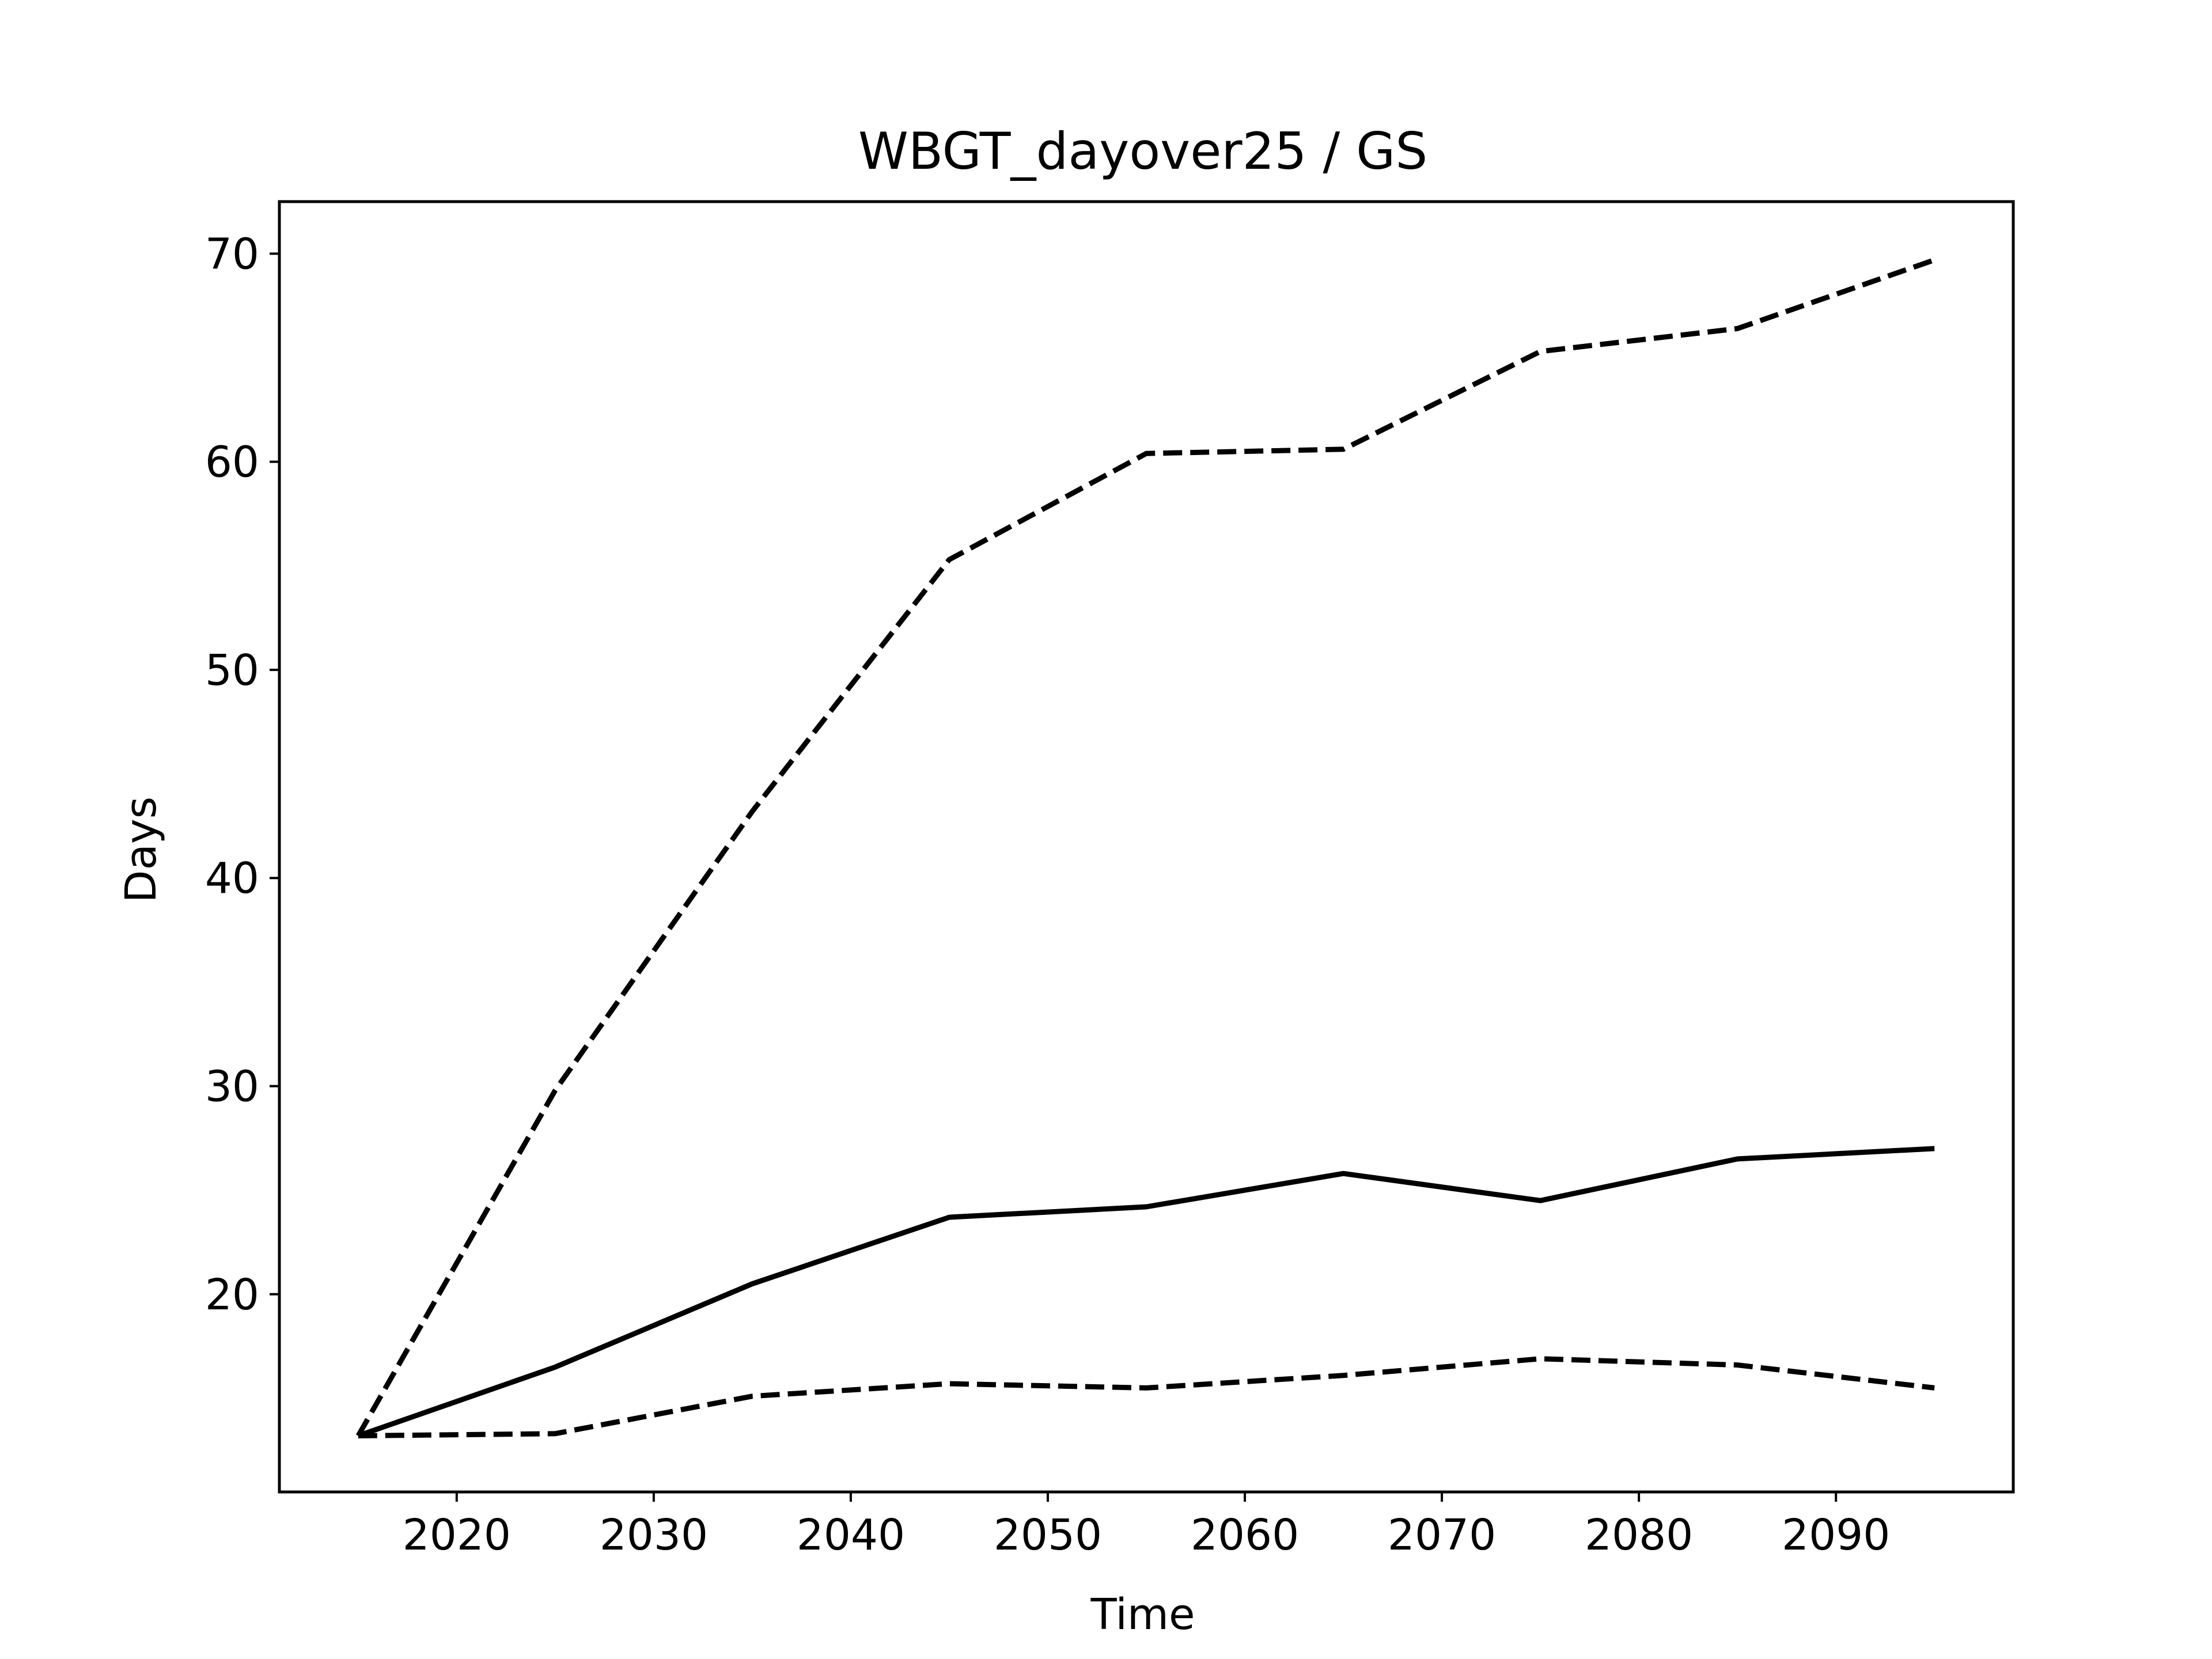 The image size is (2212, 1659). I want to click on y-tick-label: 60, so click(232, 462).